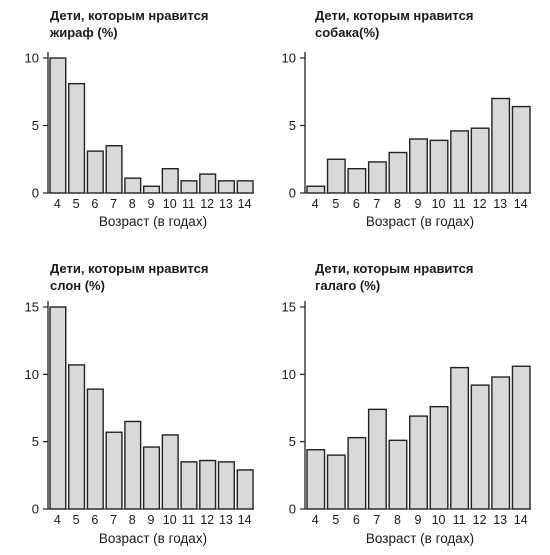  I want to click on chart-title-line: собака(%), so click(347, 32).